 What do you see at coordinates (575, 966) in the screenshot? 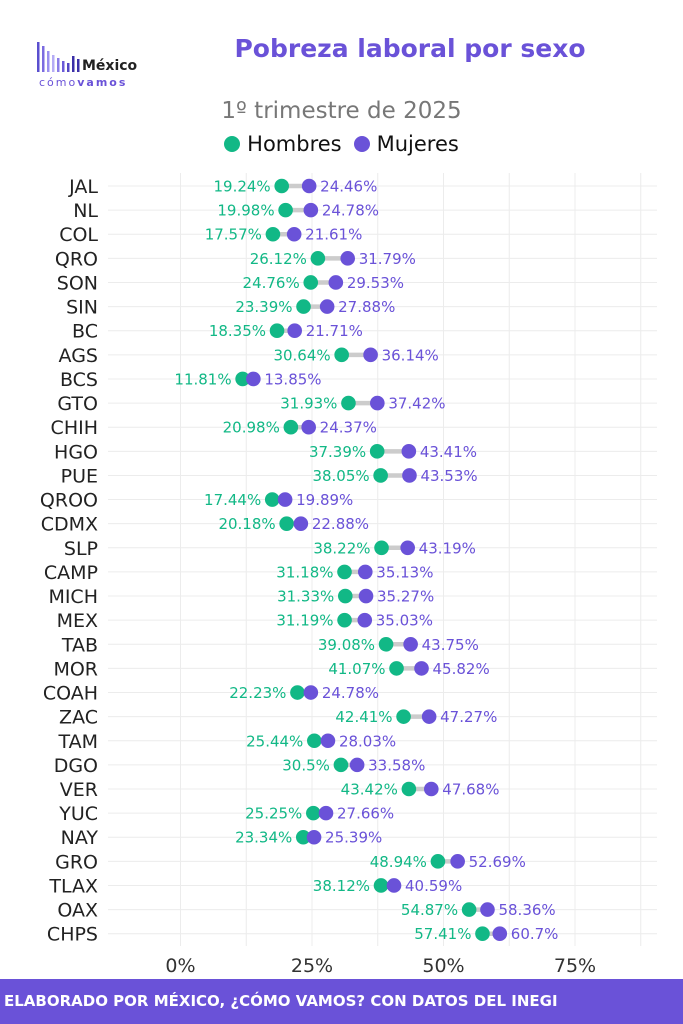
I see `x-tick-label: 75%` at bounding box center [575, 966].